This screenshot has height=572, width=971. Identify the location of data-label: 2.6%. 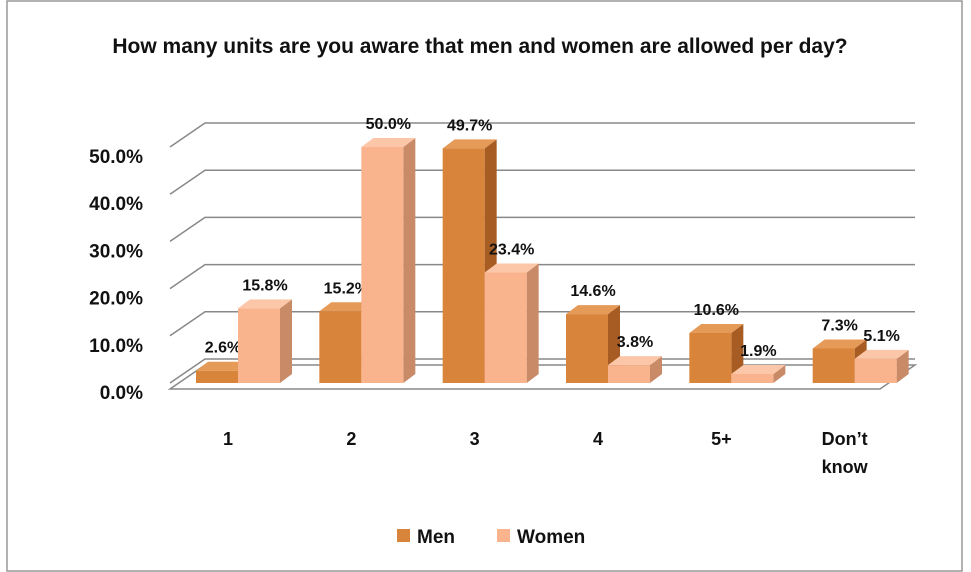
(223, 348).